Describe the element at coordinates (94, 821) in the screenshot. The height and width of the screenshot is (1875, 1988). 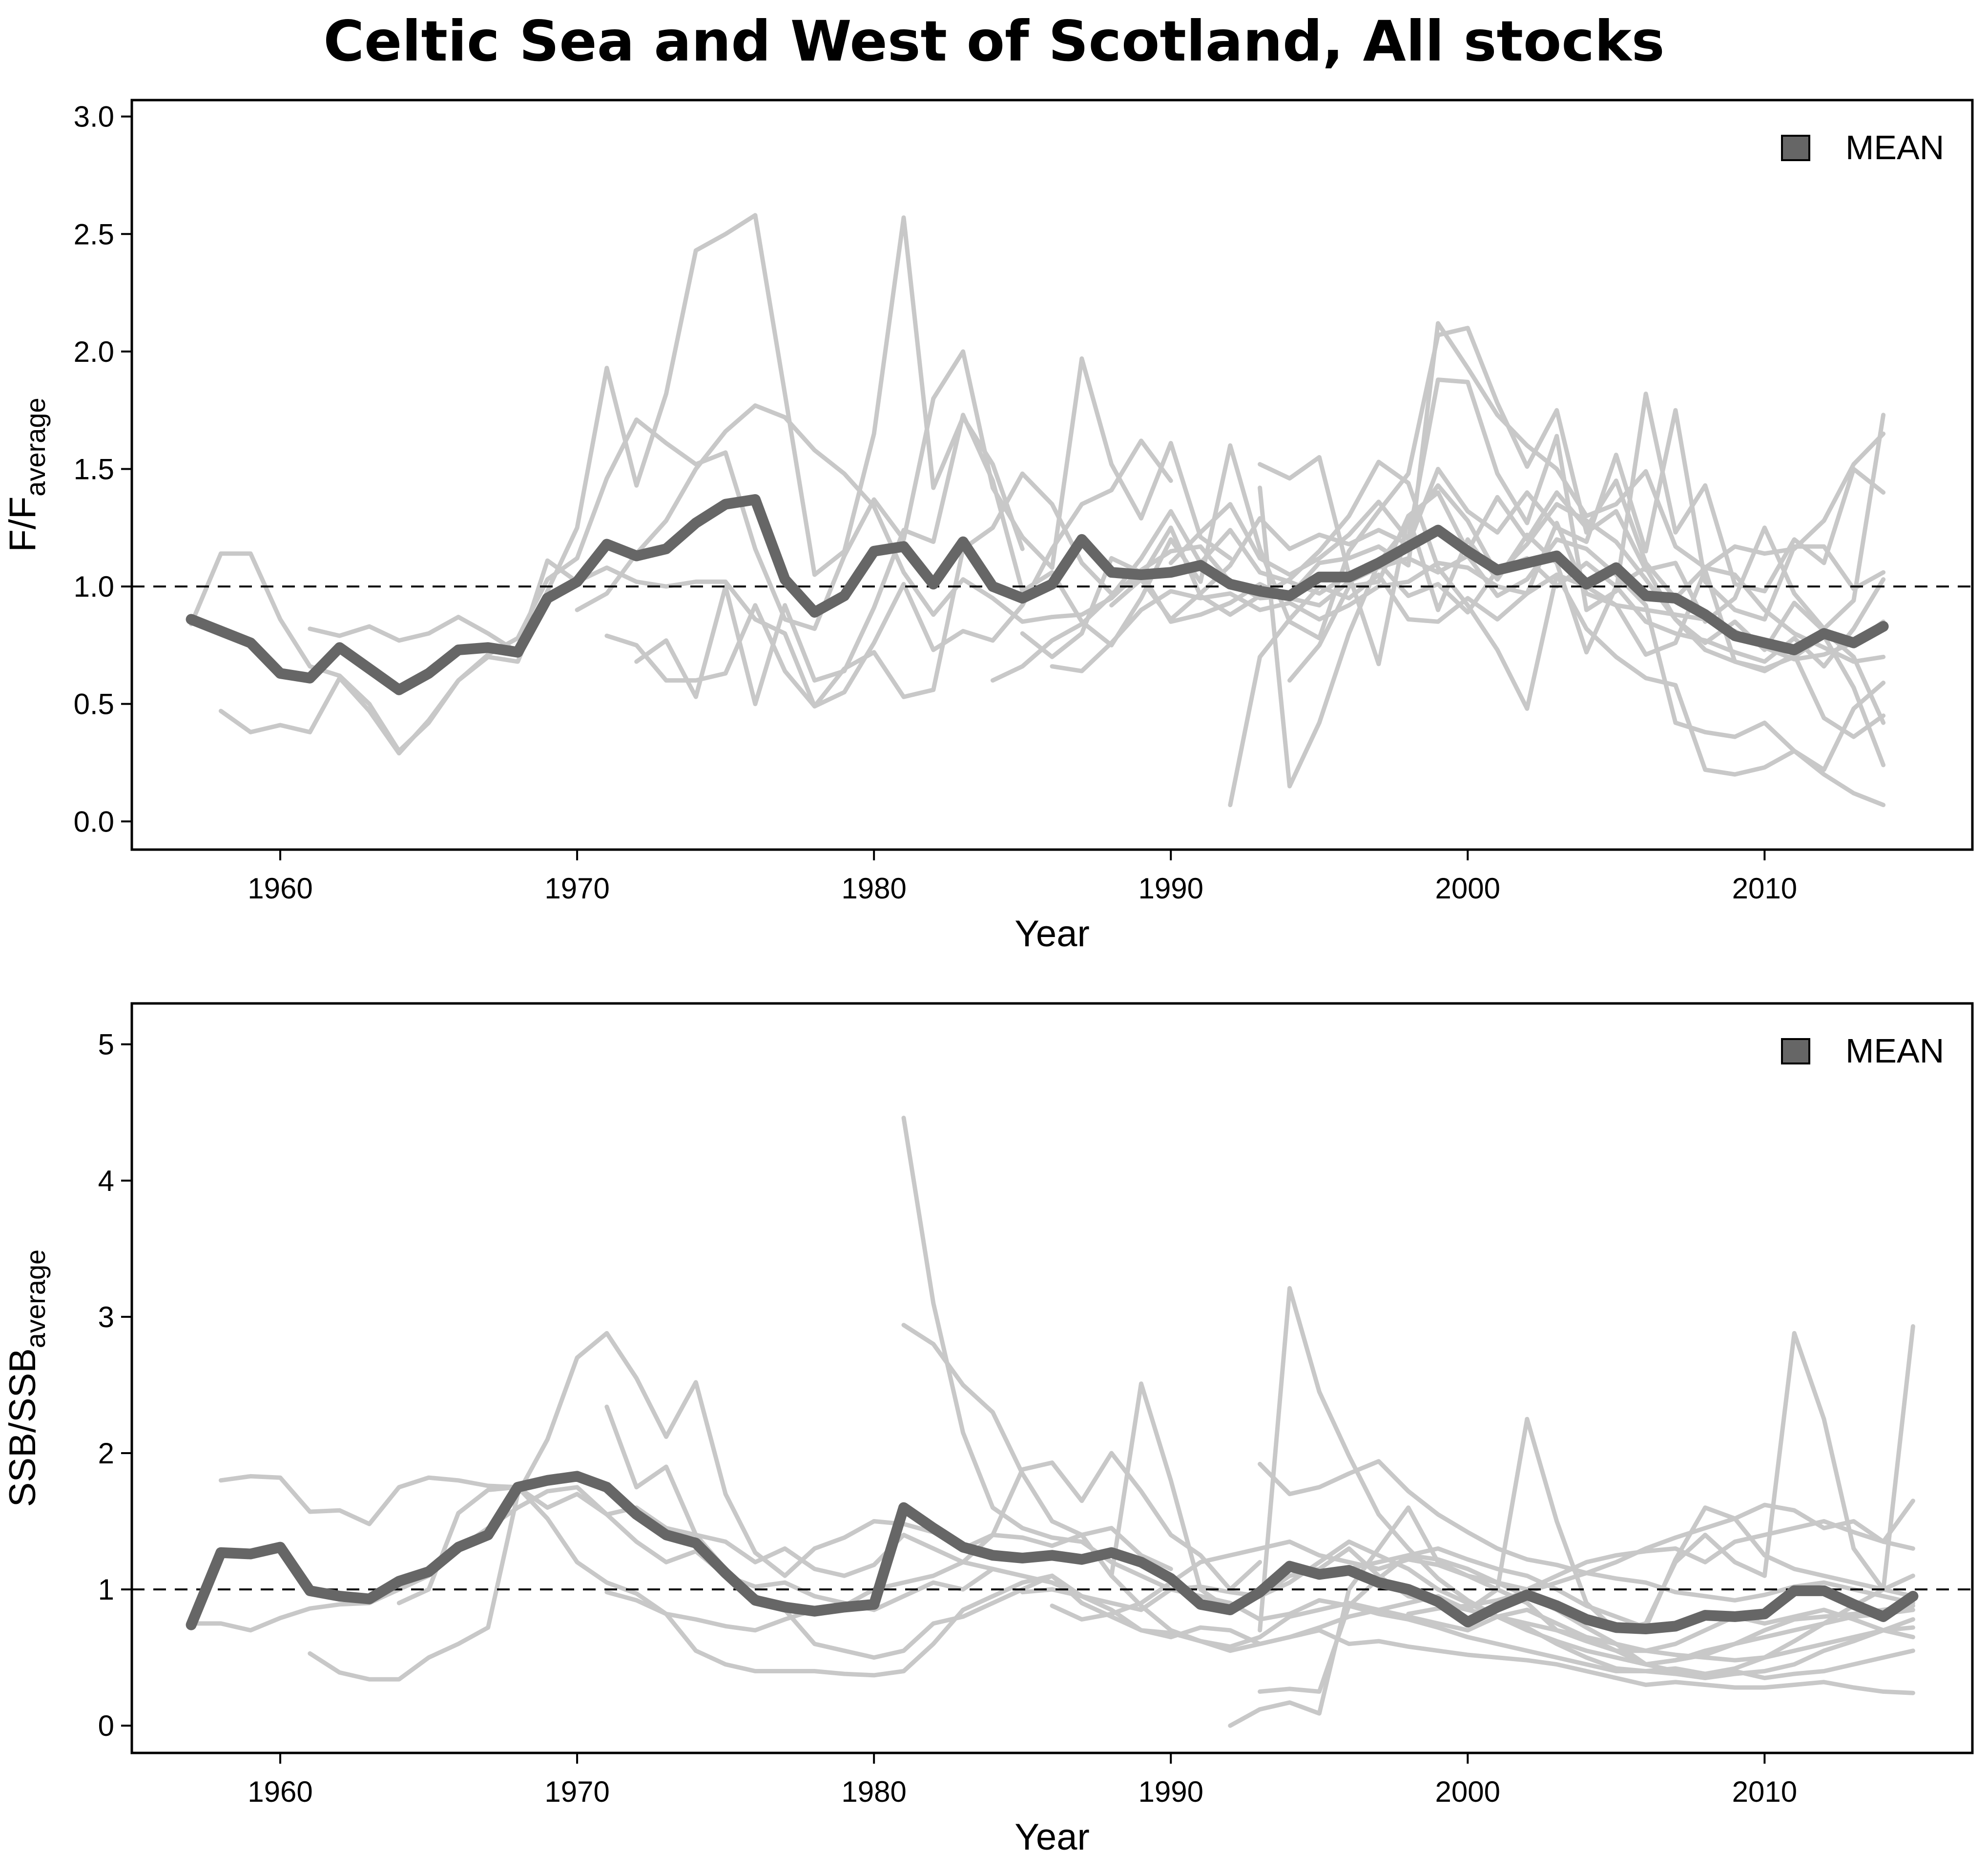
I see `y-tick-label: 0.0` at that location.